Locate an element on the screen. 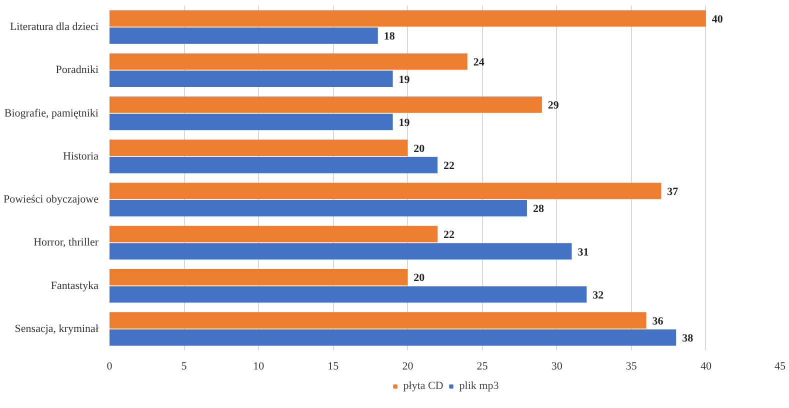 Image resolution: width=789 pixels, height=408 pixels. x-tick-label: 35 is located at coordinates (632, 366).